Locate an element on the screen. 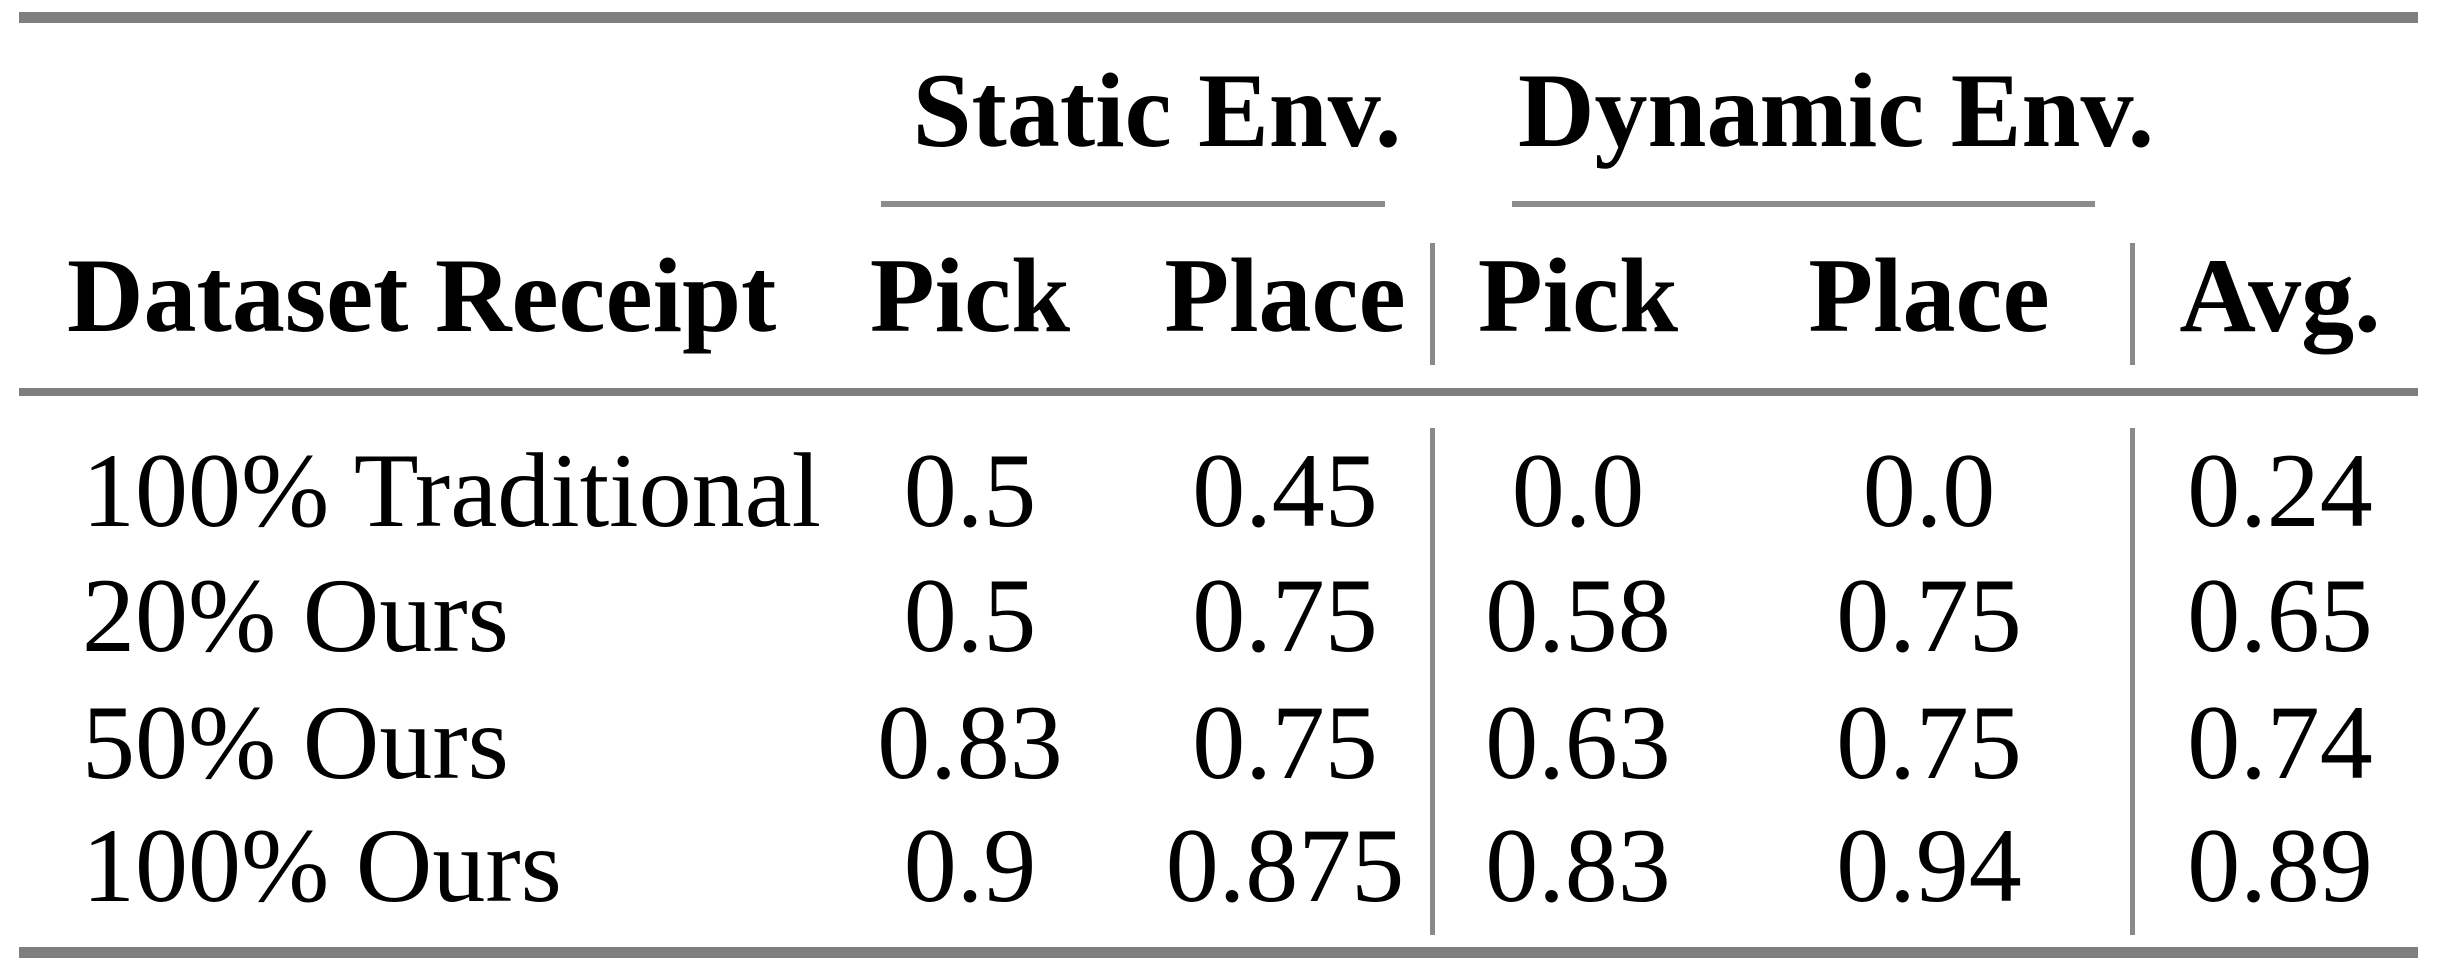 The height and width of the screenshot is (966, 2440). dynamic-place-value: 0.0 is located at coordinates (1929, 490).